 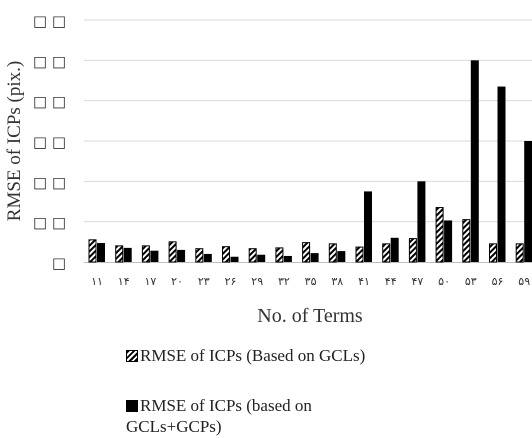 I want to click on legend-label-gcls-gcps: RMSE of ICPs (based on GCLs+GCPs), so click(x=219, y=416).